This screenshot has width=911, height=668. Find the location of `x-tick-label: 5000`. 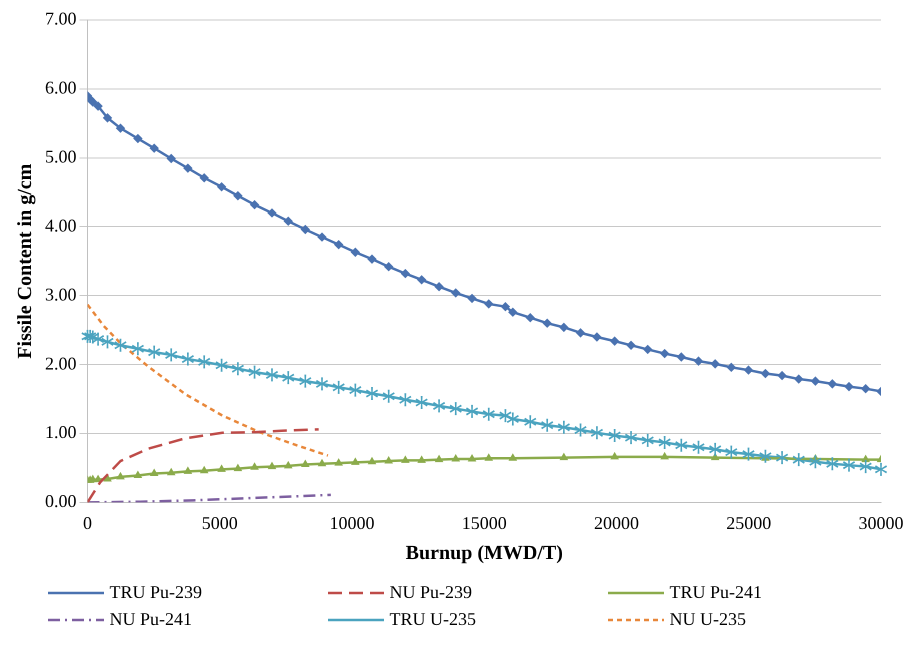

x-tick-label: 5000 is located at coordinates (220, 522).